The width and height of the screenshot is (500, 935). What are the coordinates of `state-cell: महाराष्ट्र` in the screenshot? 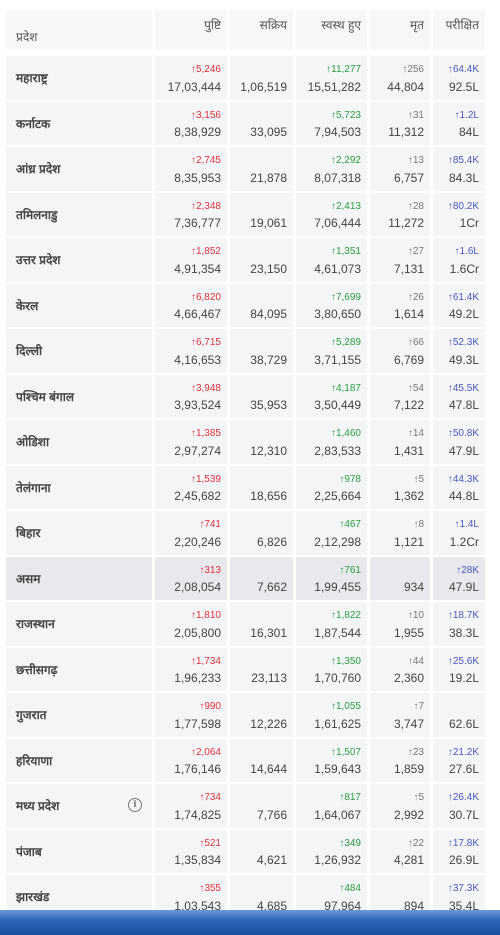 It's located at (79, 78).